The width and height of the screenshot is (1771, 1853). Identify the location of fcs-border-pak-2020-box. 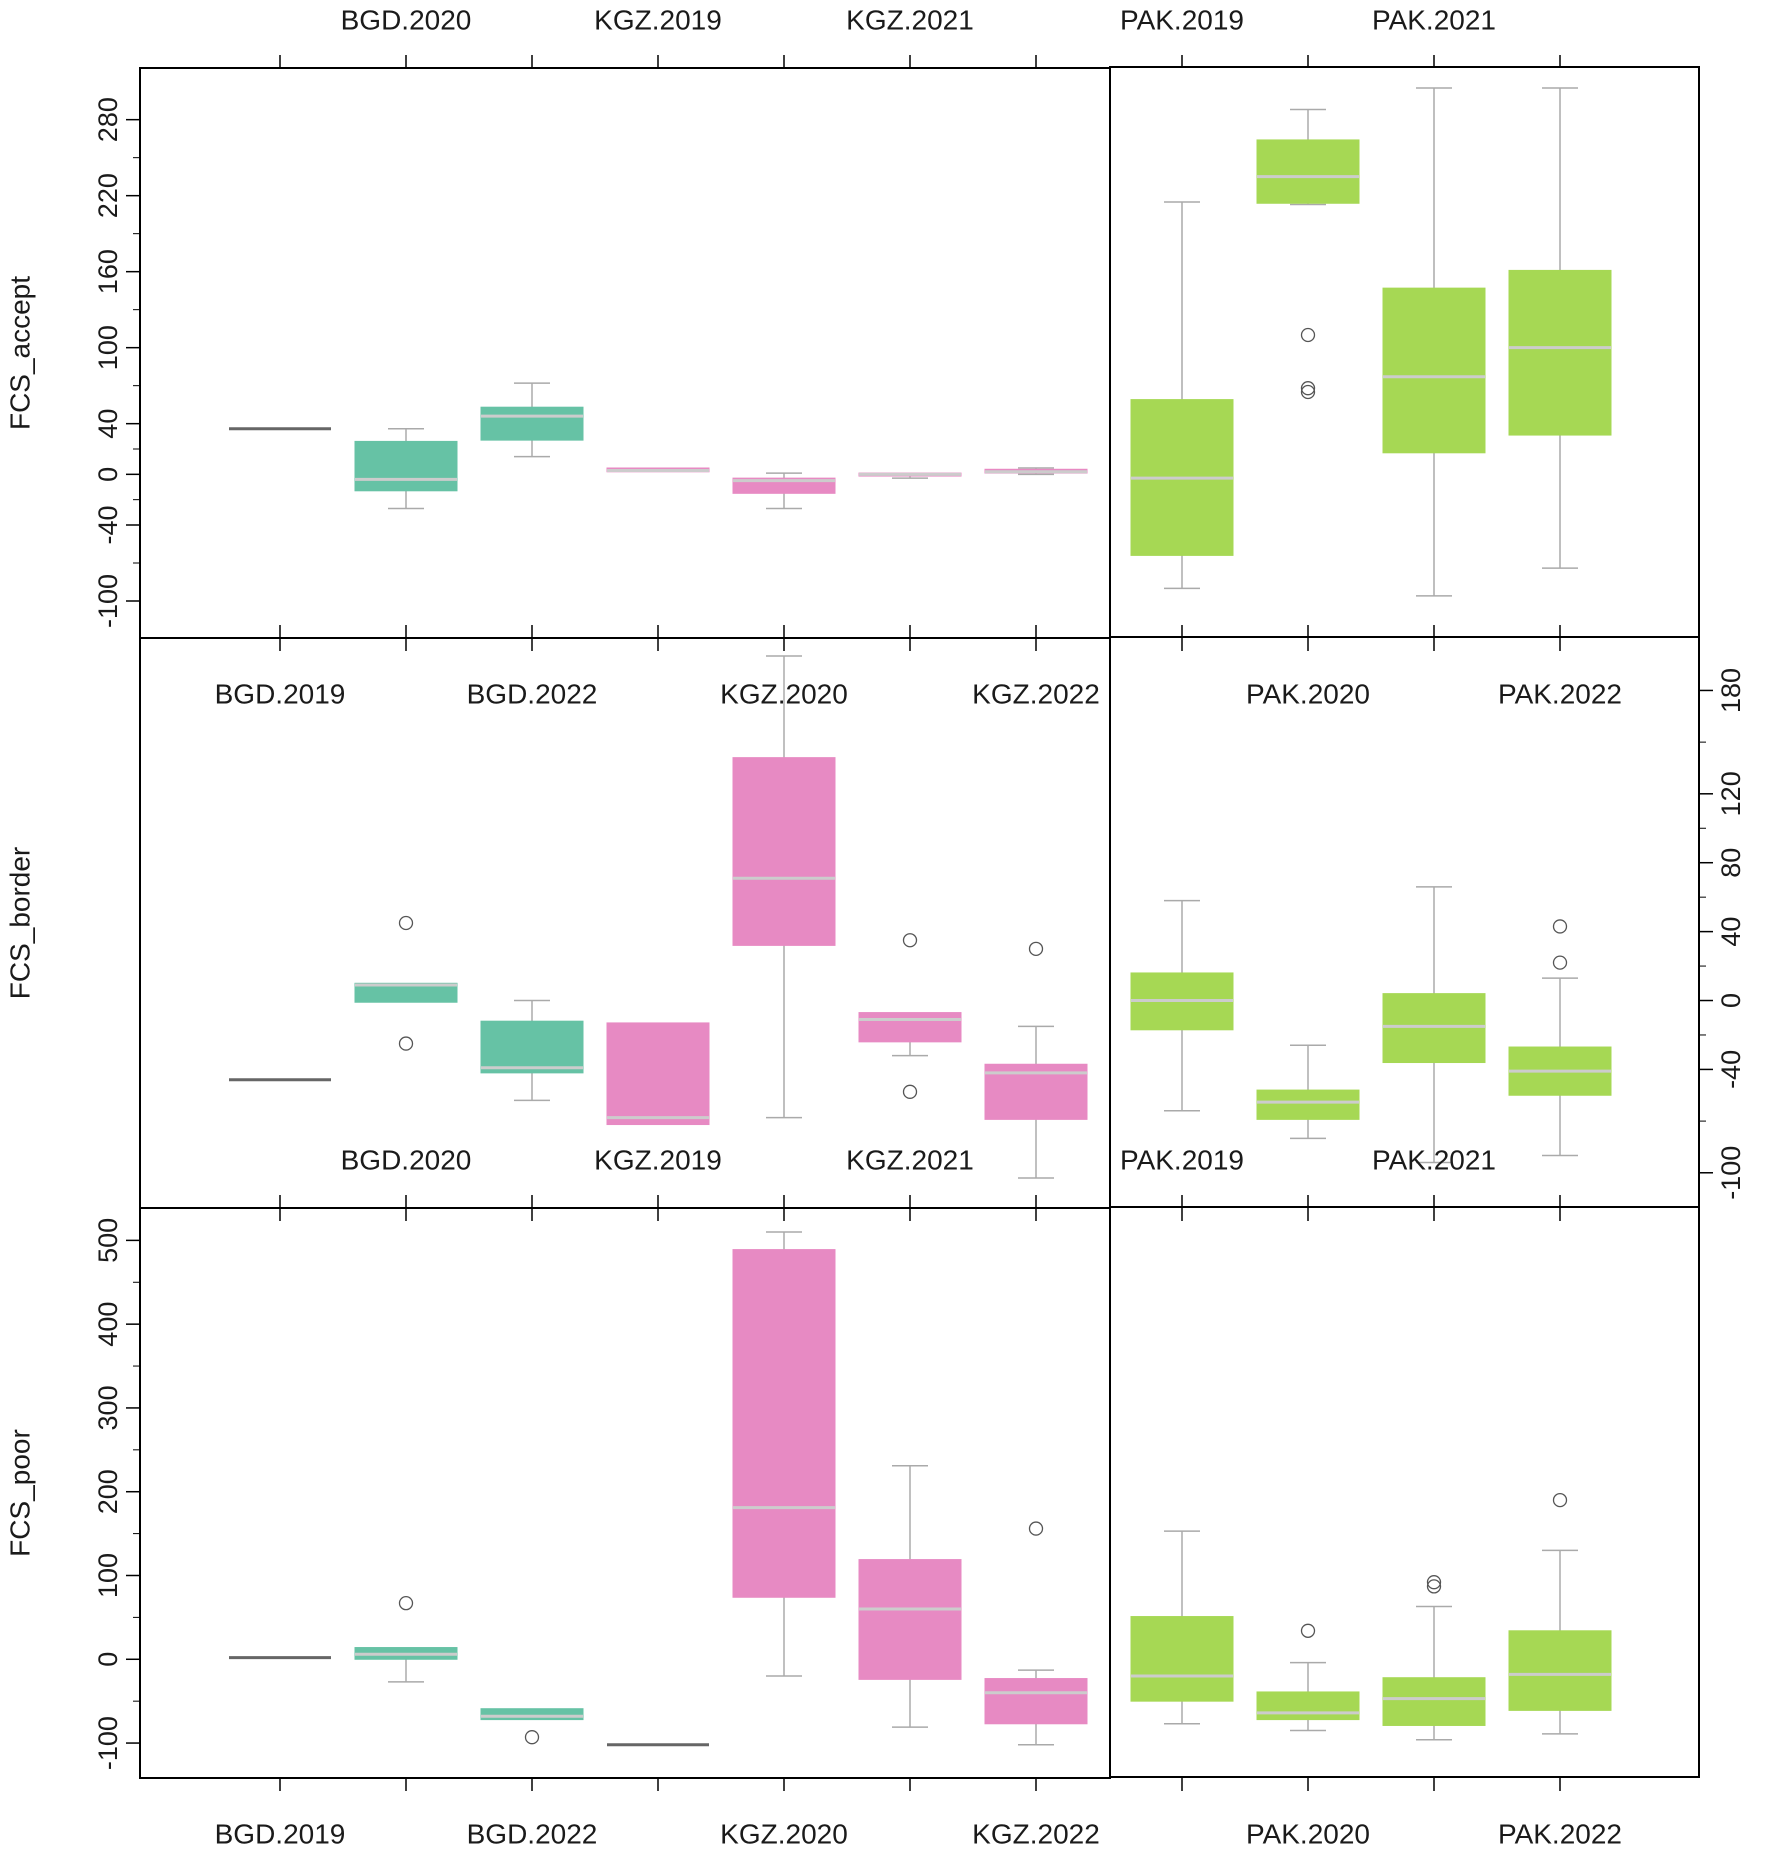
(1308, 1104).